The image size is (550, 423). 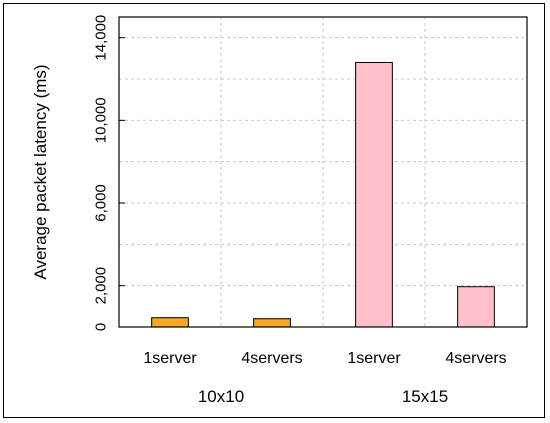 I want to click on y-tick-label: 14,000, so click(x=100, y=38).